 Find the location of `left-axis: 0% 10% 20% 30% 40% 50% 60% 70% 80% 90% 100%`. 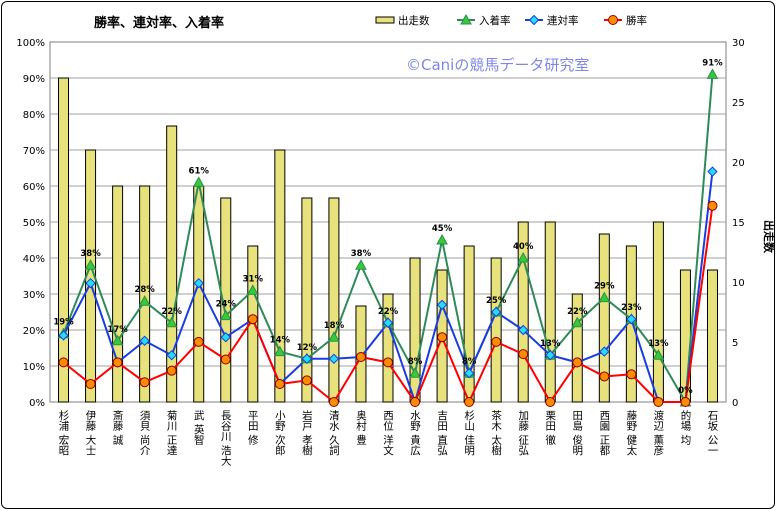

left-axis: 0% 10% 20% 30% 40% 50% 60% 70% 80% 90% 100% is located at coordinates (30, 223).